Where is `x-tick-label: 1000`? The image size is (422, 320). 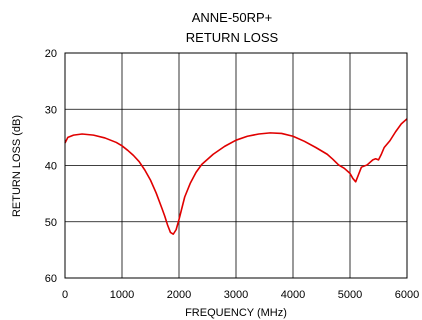
x-tick-label: 1000 is located at coordinates (122, 295).